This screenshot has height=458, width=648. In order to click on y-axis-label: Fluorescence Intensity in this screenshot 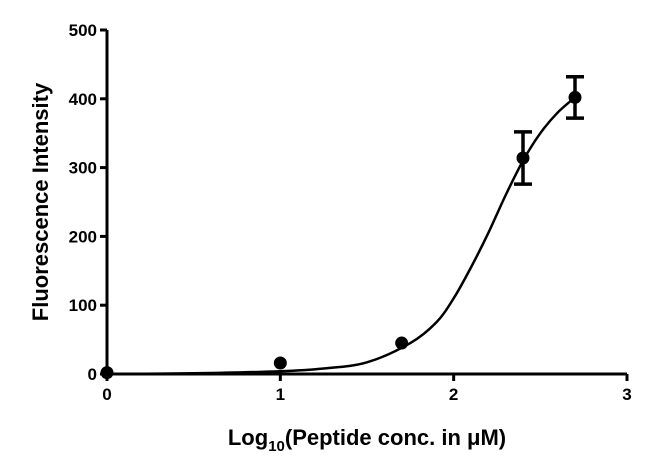, I will do `click(40, 201)`.